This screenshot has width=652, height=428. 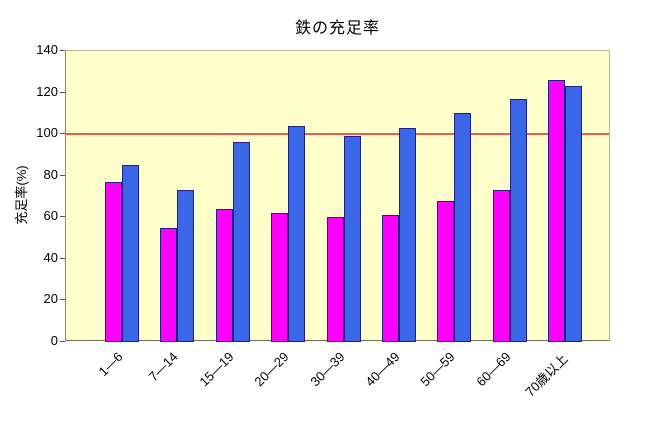 I want to click on y-axis-title: 充足率(%), so click(x=21, y=195).